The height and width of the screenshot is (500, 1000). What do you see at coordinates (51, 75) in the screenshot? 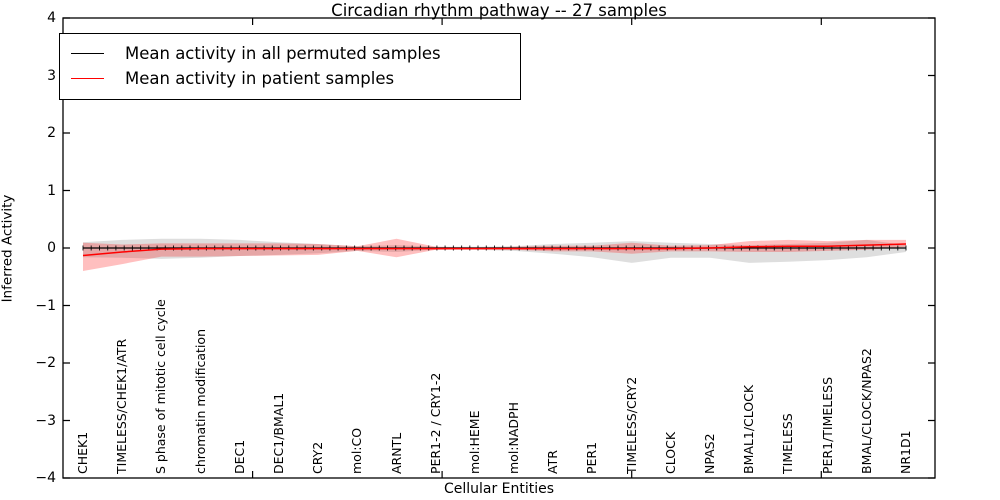
I see `y-tick-label: 3` at bounding box center [51, 75].